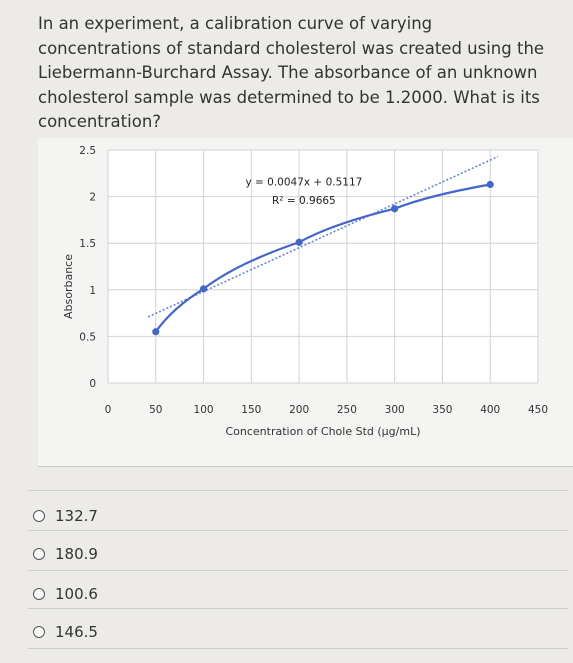 This screenshot has height=663, width=573. What do you see at coordinates (92, 291) in the screenshot?
I see `y-tick-label: 1` at bounding box center [92, 291].